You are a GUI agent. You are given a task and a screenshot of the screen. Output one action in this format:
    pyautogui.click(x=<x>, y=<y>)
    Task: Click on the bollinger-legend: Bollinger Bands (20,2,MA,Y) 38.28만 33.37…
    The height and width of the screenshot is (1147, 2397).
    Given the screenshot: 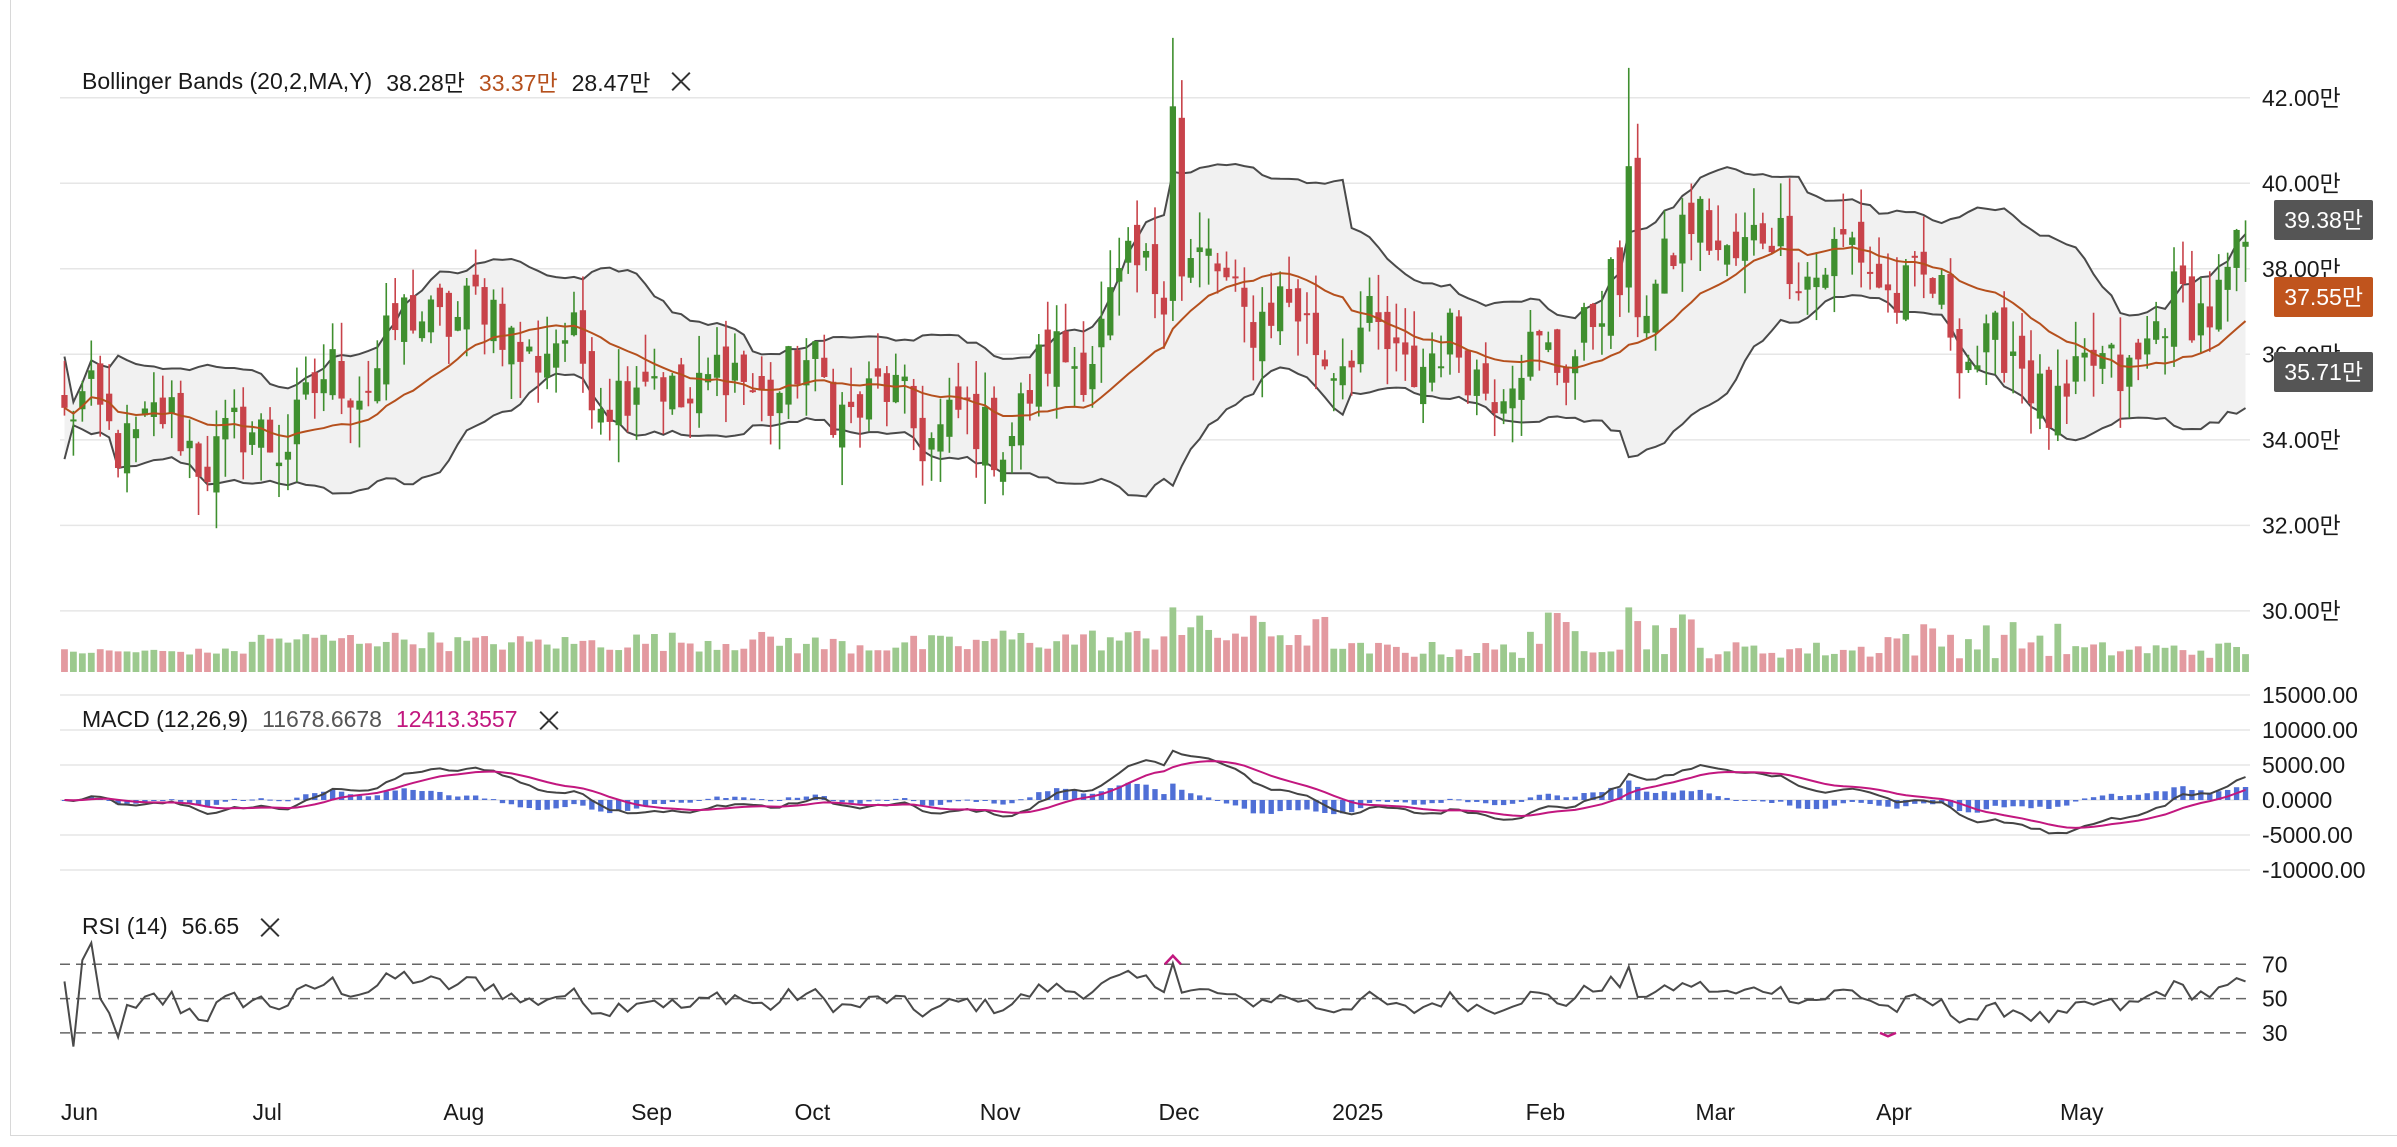 What is the action you would take?
    pyautogui.click(x=388, y=81)
    